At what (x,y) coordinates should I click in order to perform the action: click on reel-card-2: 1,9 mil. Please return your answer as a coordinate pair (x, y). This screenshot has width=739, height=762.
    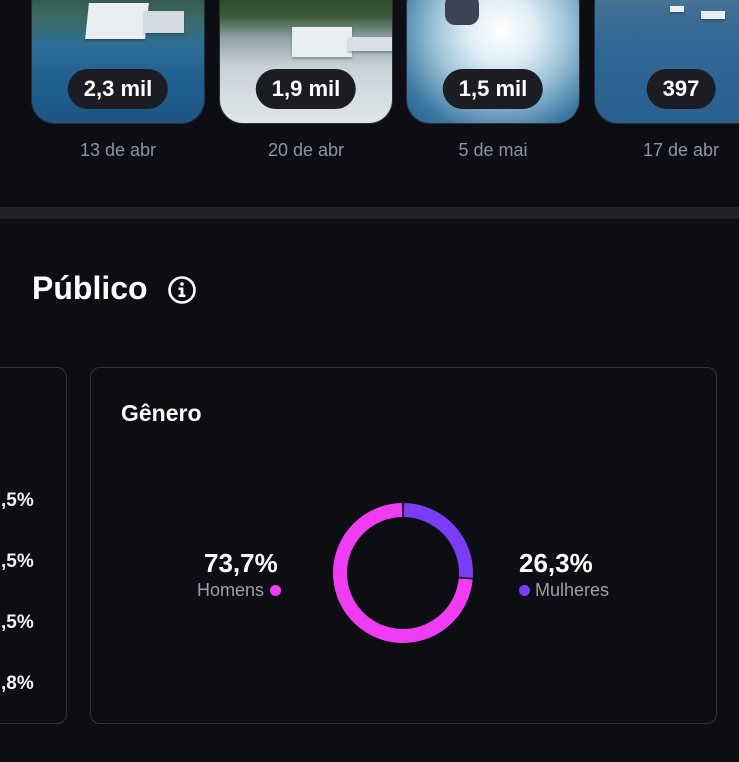
    Looking at the image, I should click on (306, 62).